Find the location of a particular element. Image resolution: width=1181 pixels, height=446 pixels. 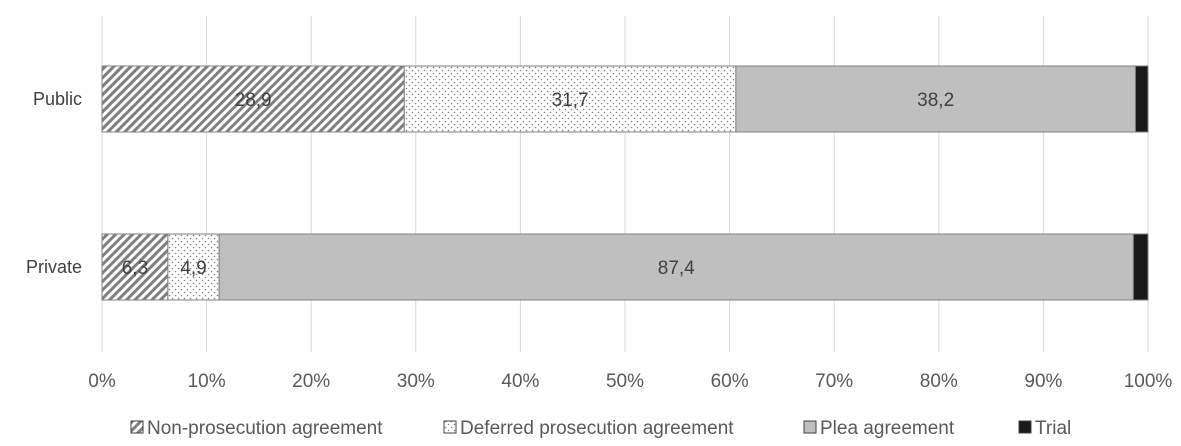

x-tick-label: 20% is located at coordinates (311, 381).